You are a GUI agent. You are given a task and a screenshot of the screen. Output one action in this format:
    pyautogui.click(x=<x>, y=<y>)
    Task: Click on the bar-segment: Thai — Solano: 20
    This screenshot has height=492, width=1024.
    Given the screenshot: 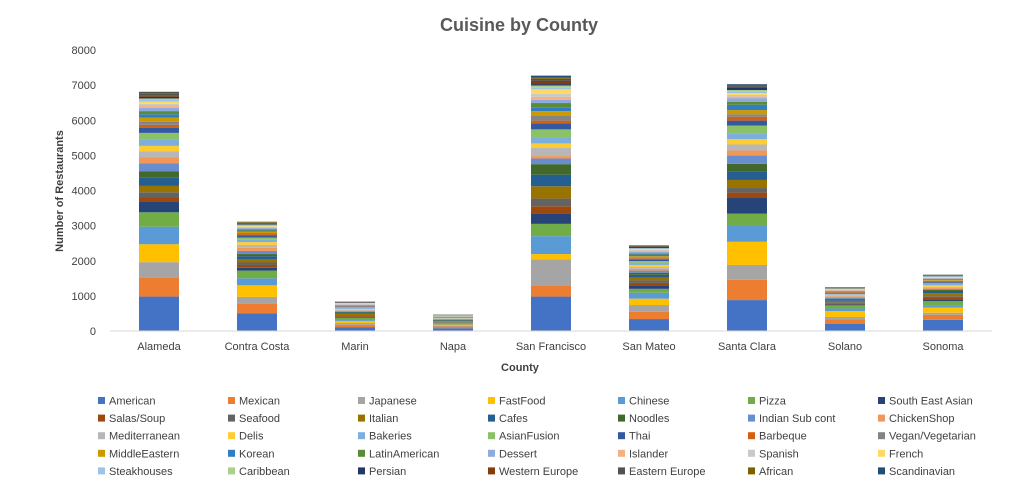 What is the action you would take?
    pyautogui.click(x=845, y=293)
    